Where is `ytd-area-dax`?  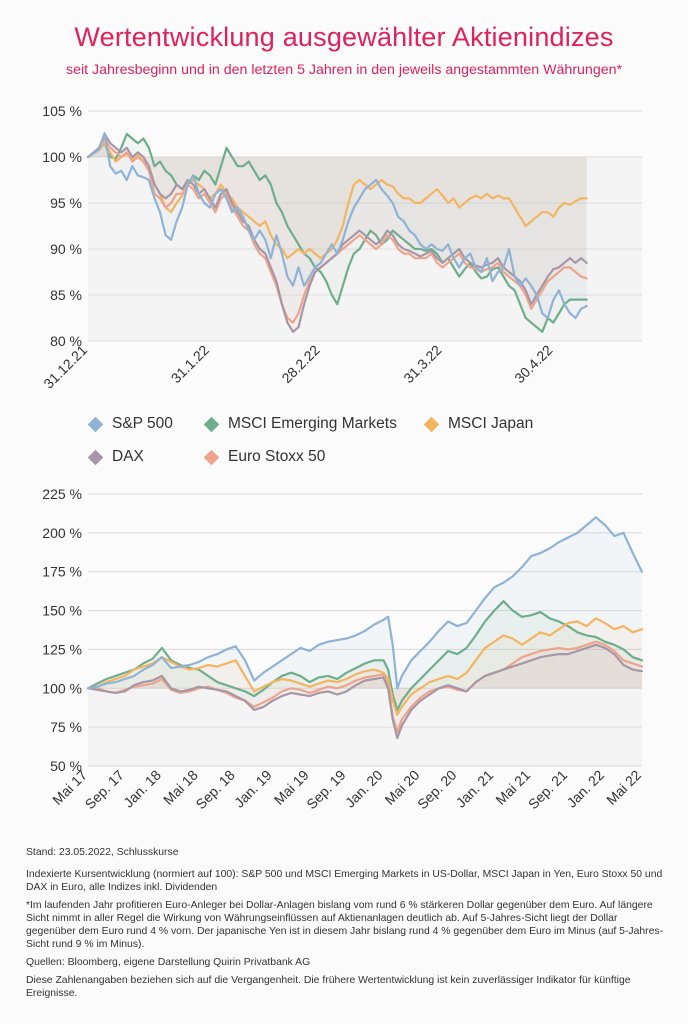
ytd-area-dax is located at coordinates (337, 233).